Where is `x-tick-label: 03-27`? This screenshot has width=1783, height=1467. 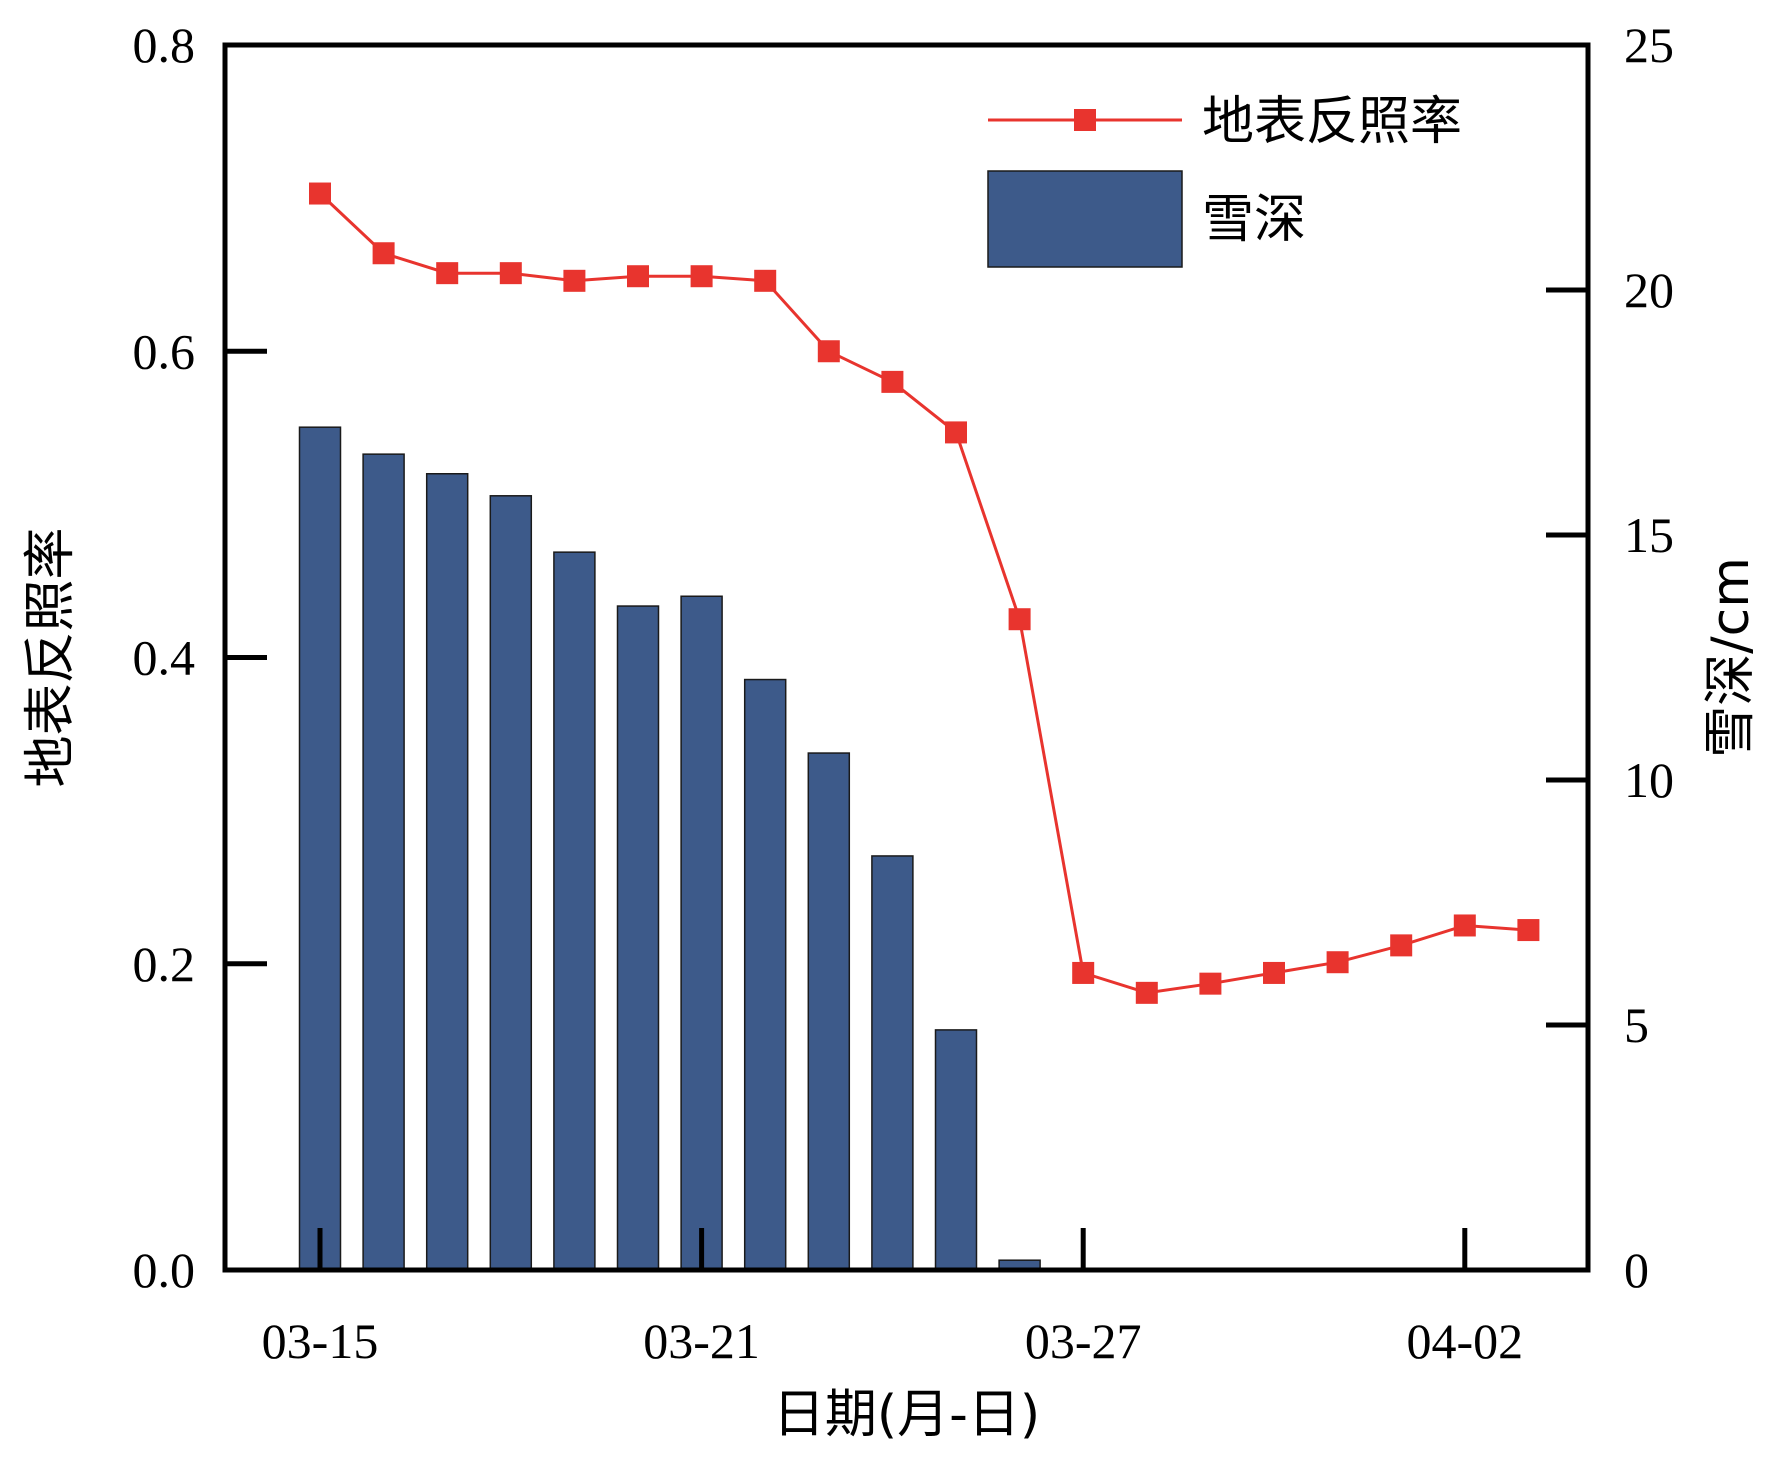
x-tick-label: 03-27 is located at coordinates (1083, 1341).